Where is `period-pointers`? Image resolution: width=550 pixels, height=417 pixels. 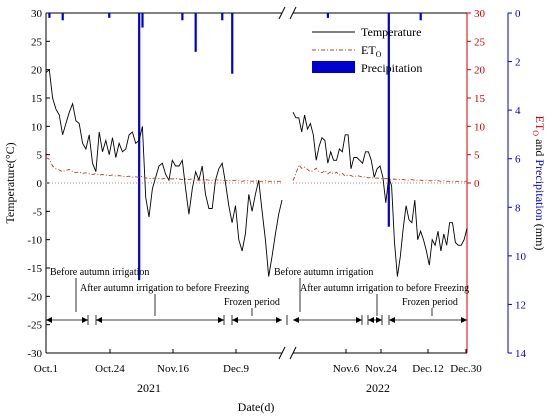 period-pointers is located at coordinates (254, 297).